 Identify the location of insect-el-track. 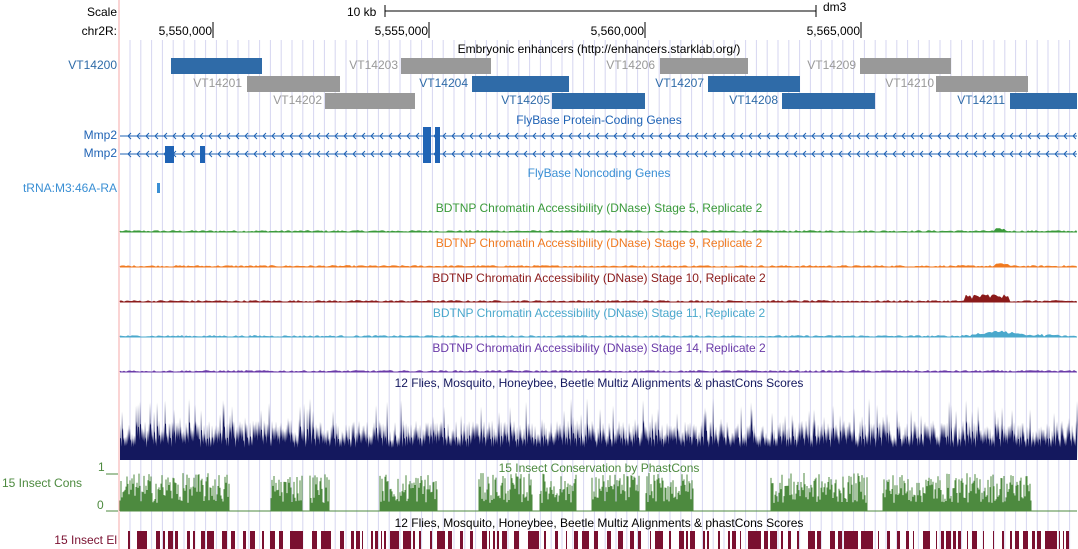
(598, 540).